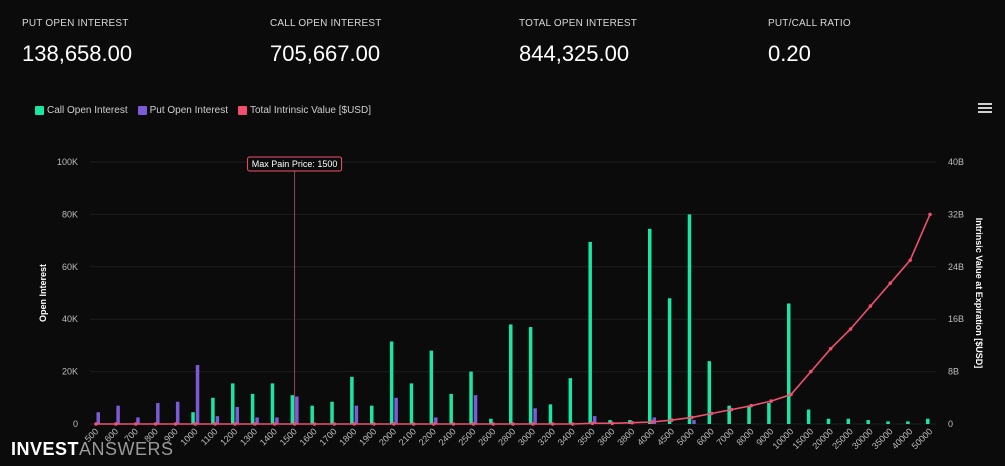  Describe the element at coordinates (956, 214) in the screenshot. I see `y2-tick-label: 32B` at that location.